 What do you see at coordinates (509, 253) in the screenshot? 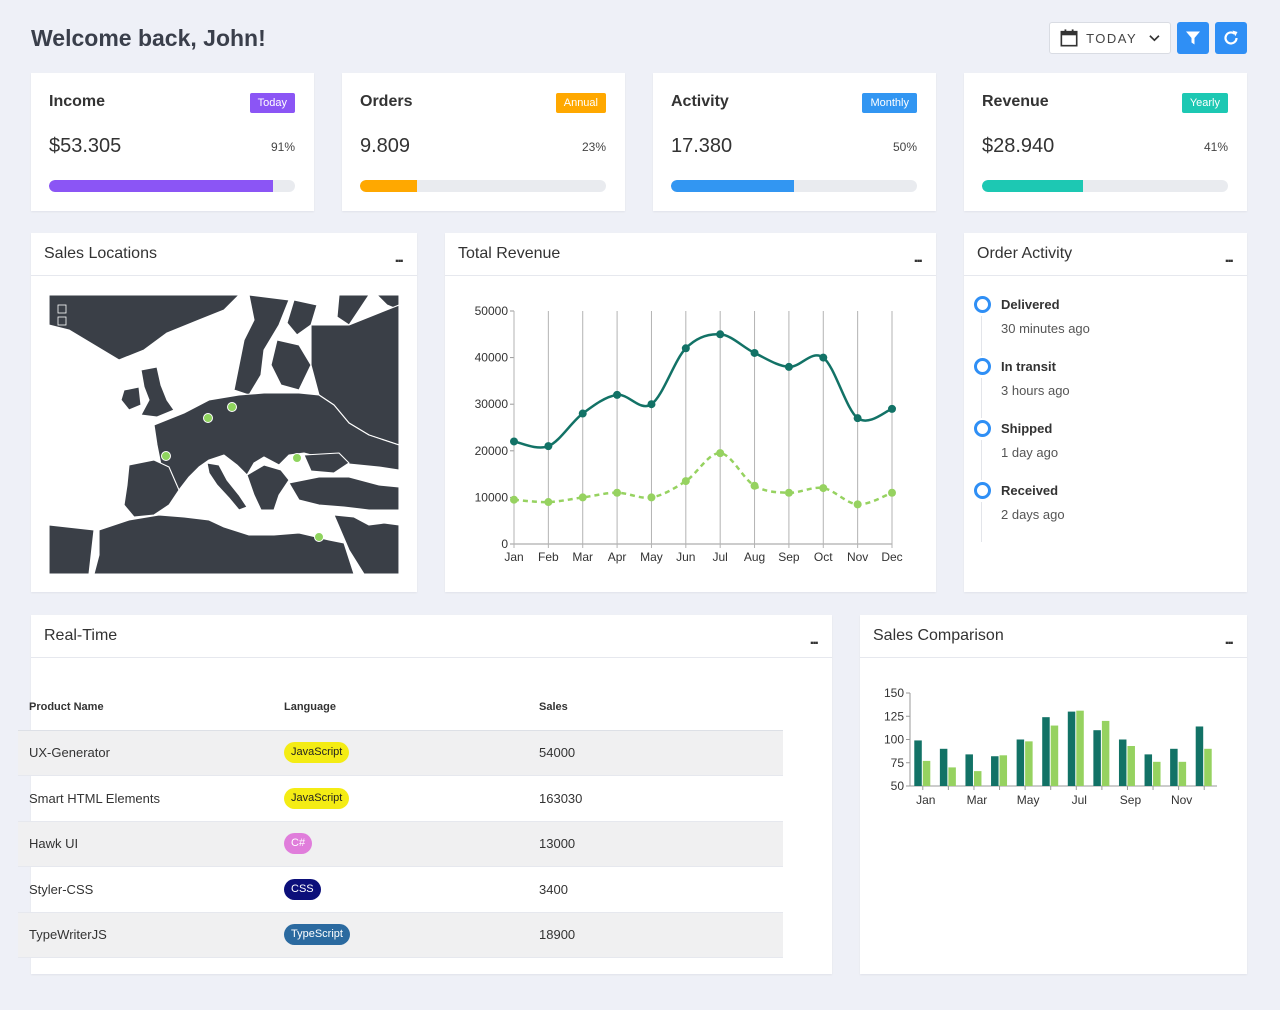
I see `panel-title: Total Revenue` at bounding box center [509, 253].